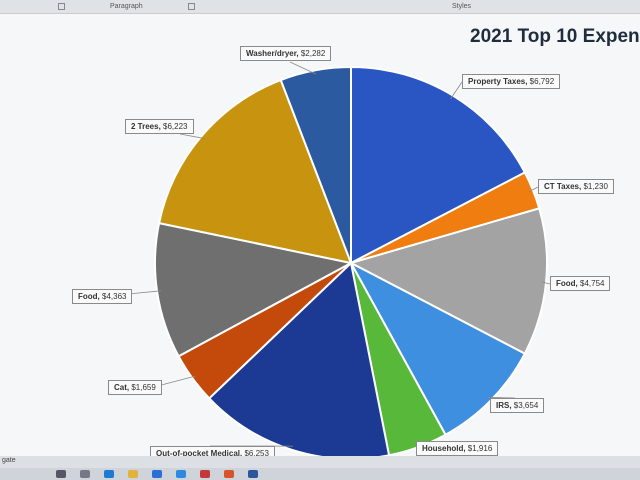 The height and width of the screenshot is (480, 640). I want to click on explorer-icon, so click(133, 474).